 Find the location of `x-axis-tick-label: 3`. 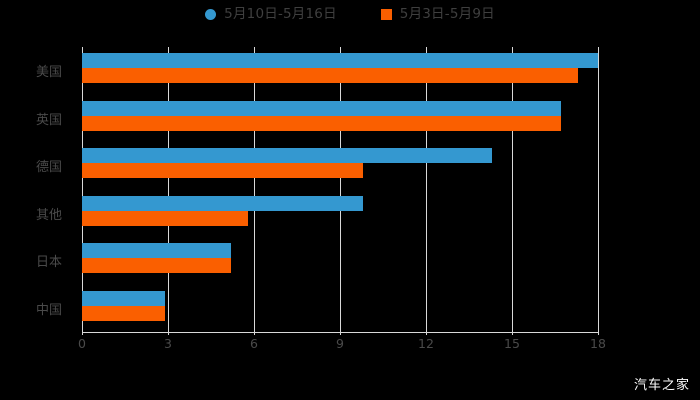

x-axis-tick-label: 3 is located at coordinates (168, 343).